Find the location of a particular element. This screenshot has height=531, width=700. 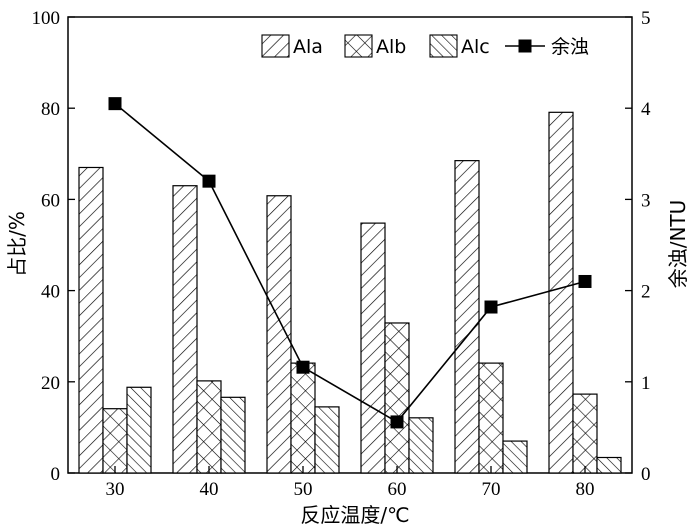

y-tick-label: 60 is located at coordinates (50, 200).